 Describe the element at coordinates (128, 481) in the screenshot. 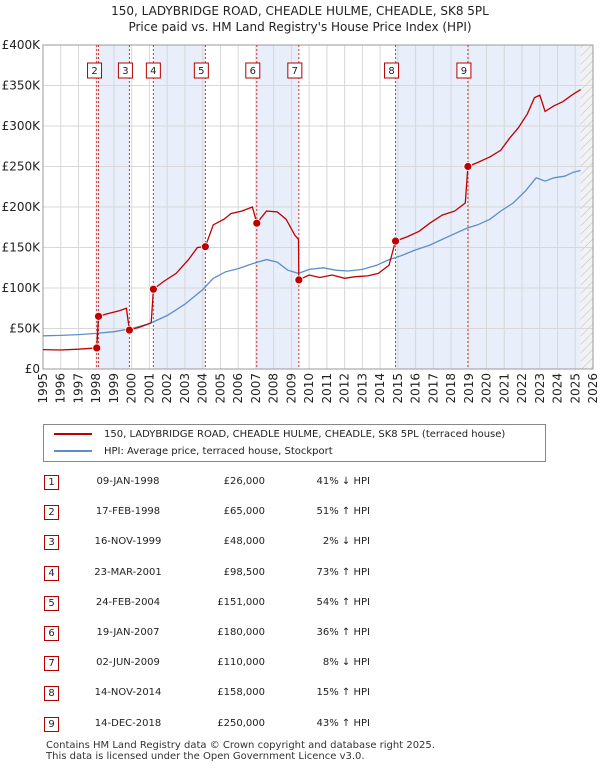

I see `sale-date: 09-JAN-1998` at that location.